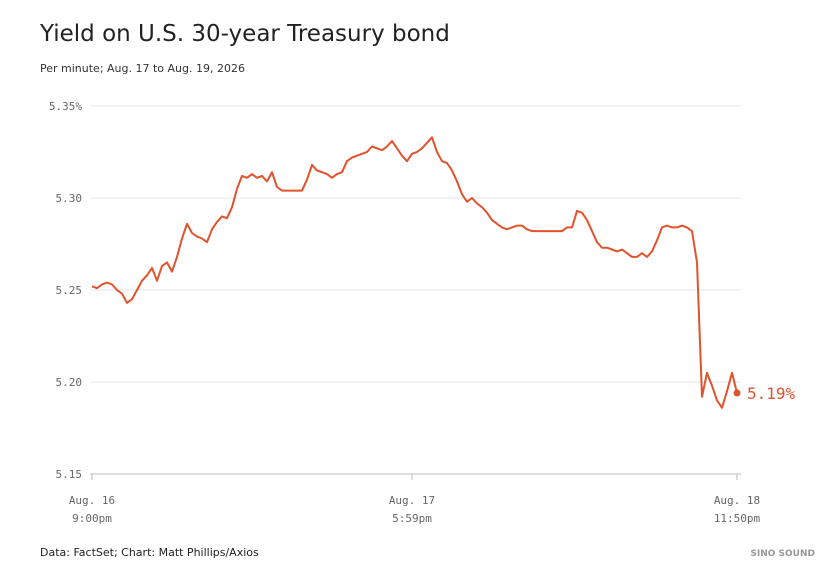 The image size is (827, 581). I want to click on end-point, so click(737, 393).